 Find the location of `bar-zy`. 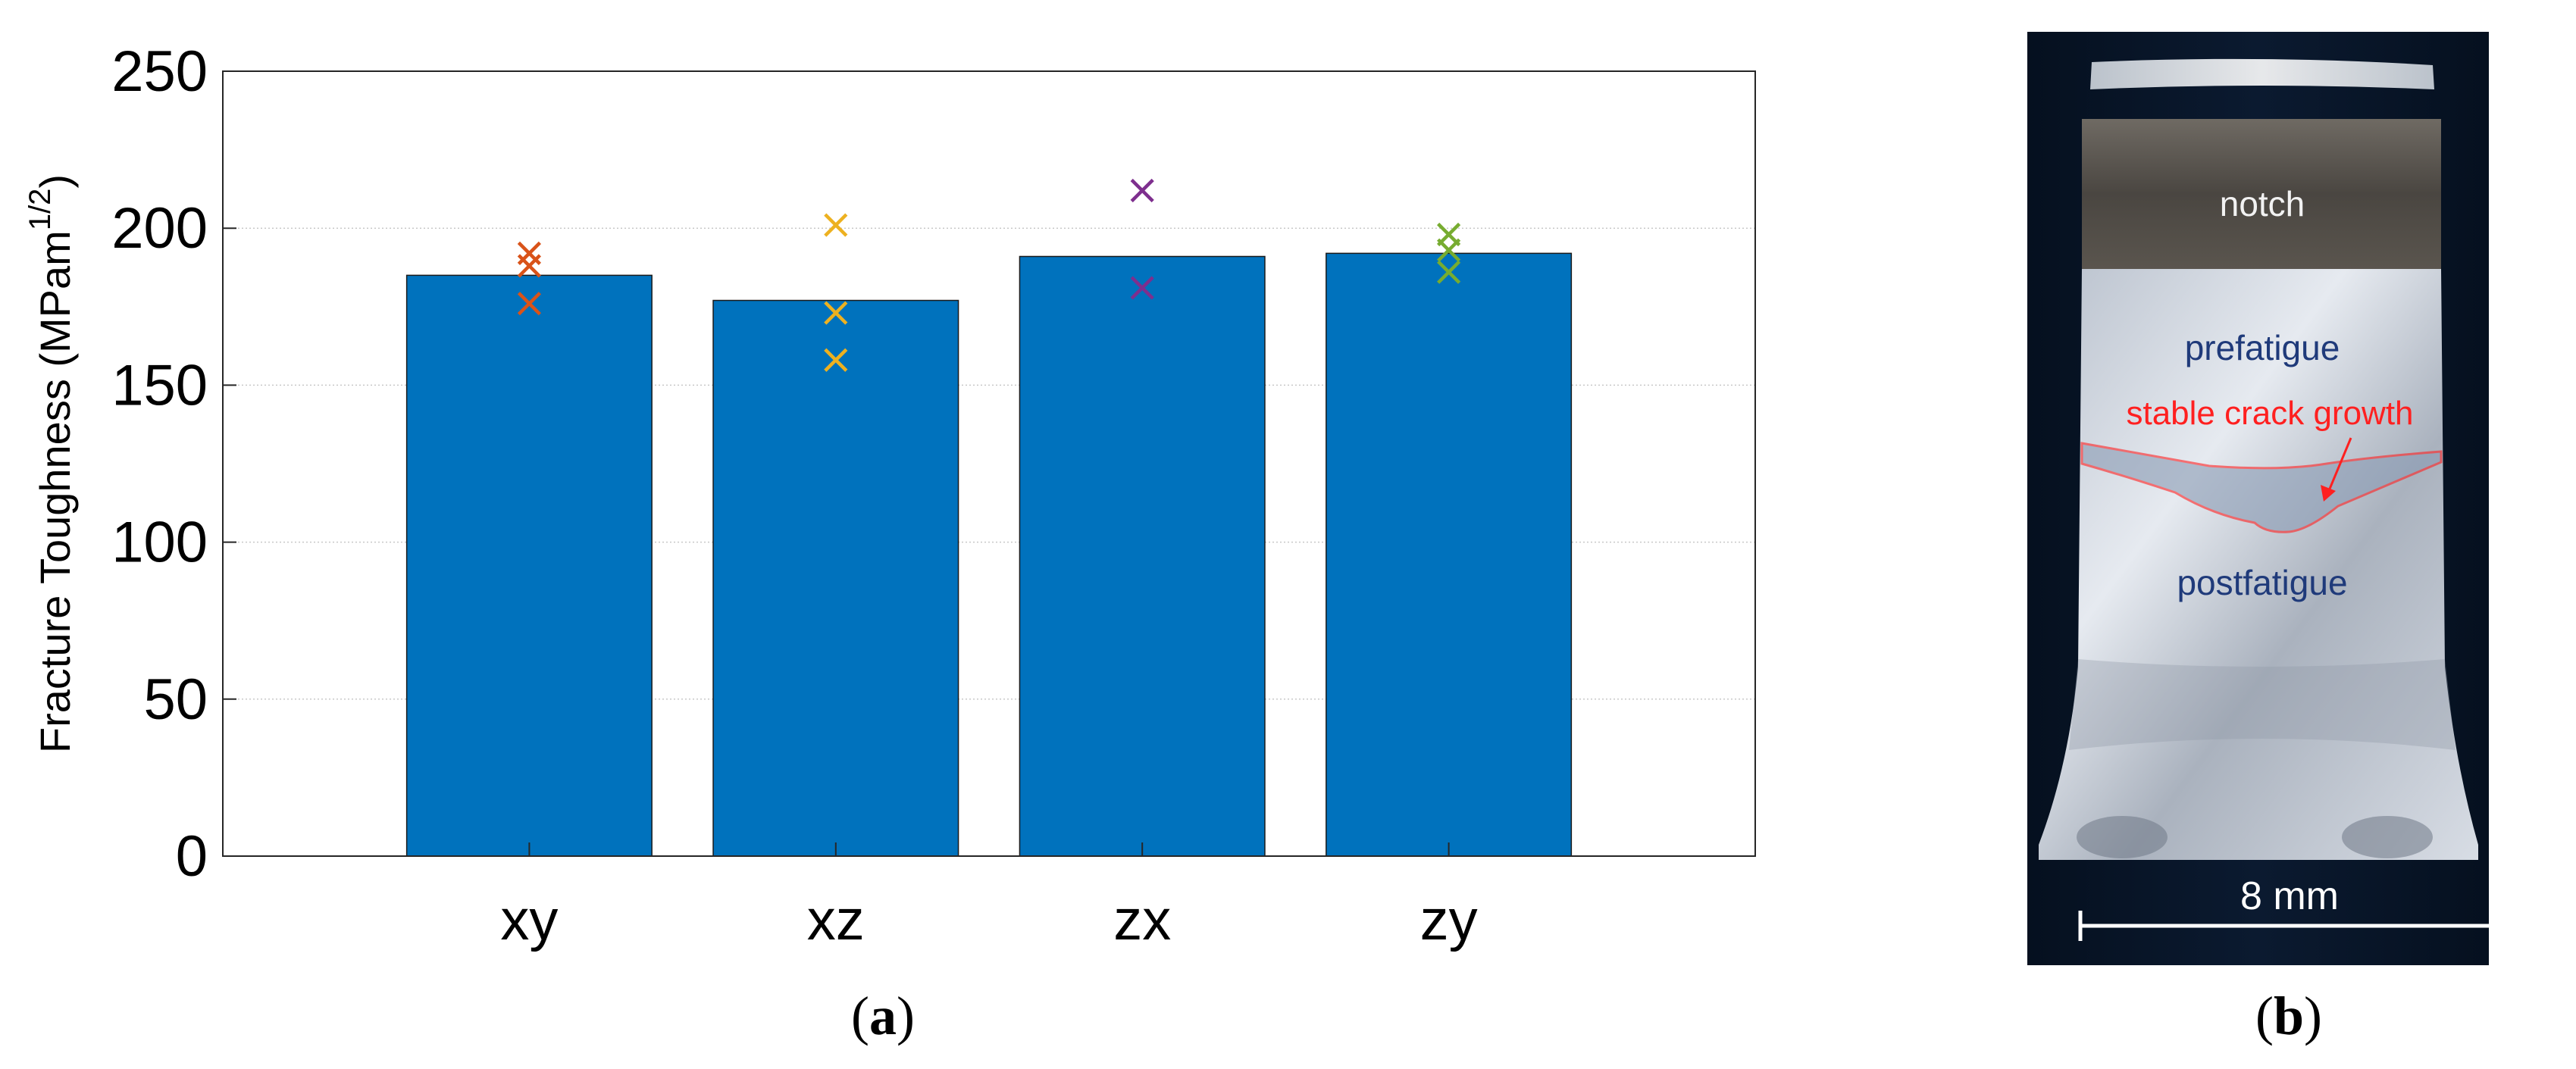

bar-zy is located at coordinates (1449, 554).